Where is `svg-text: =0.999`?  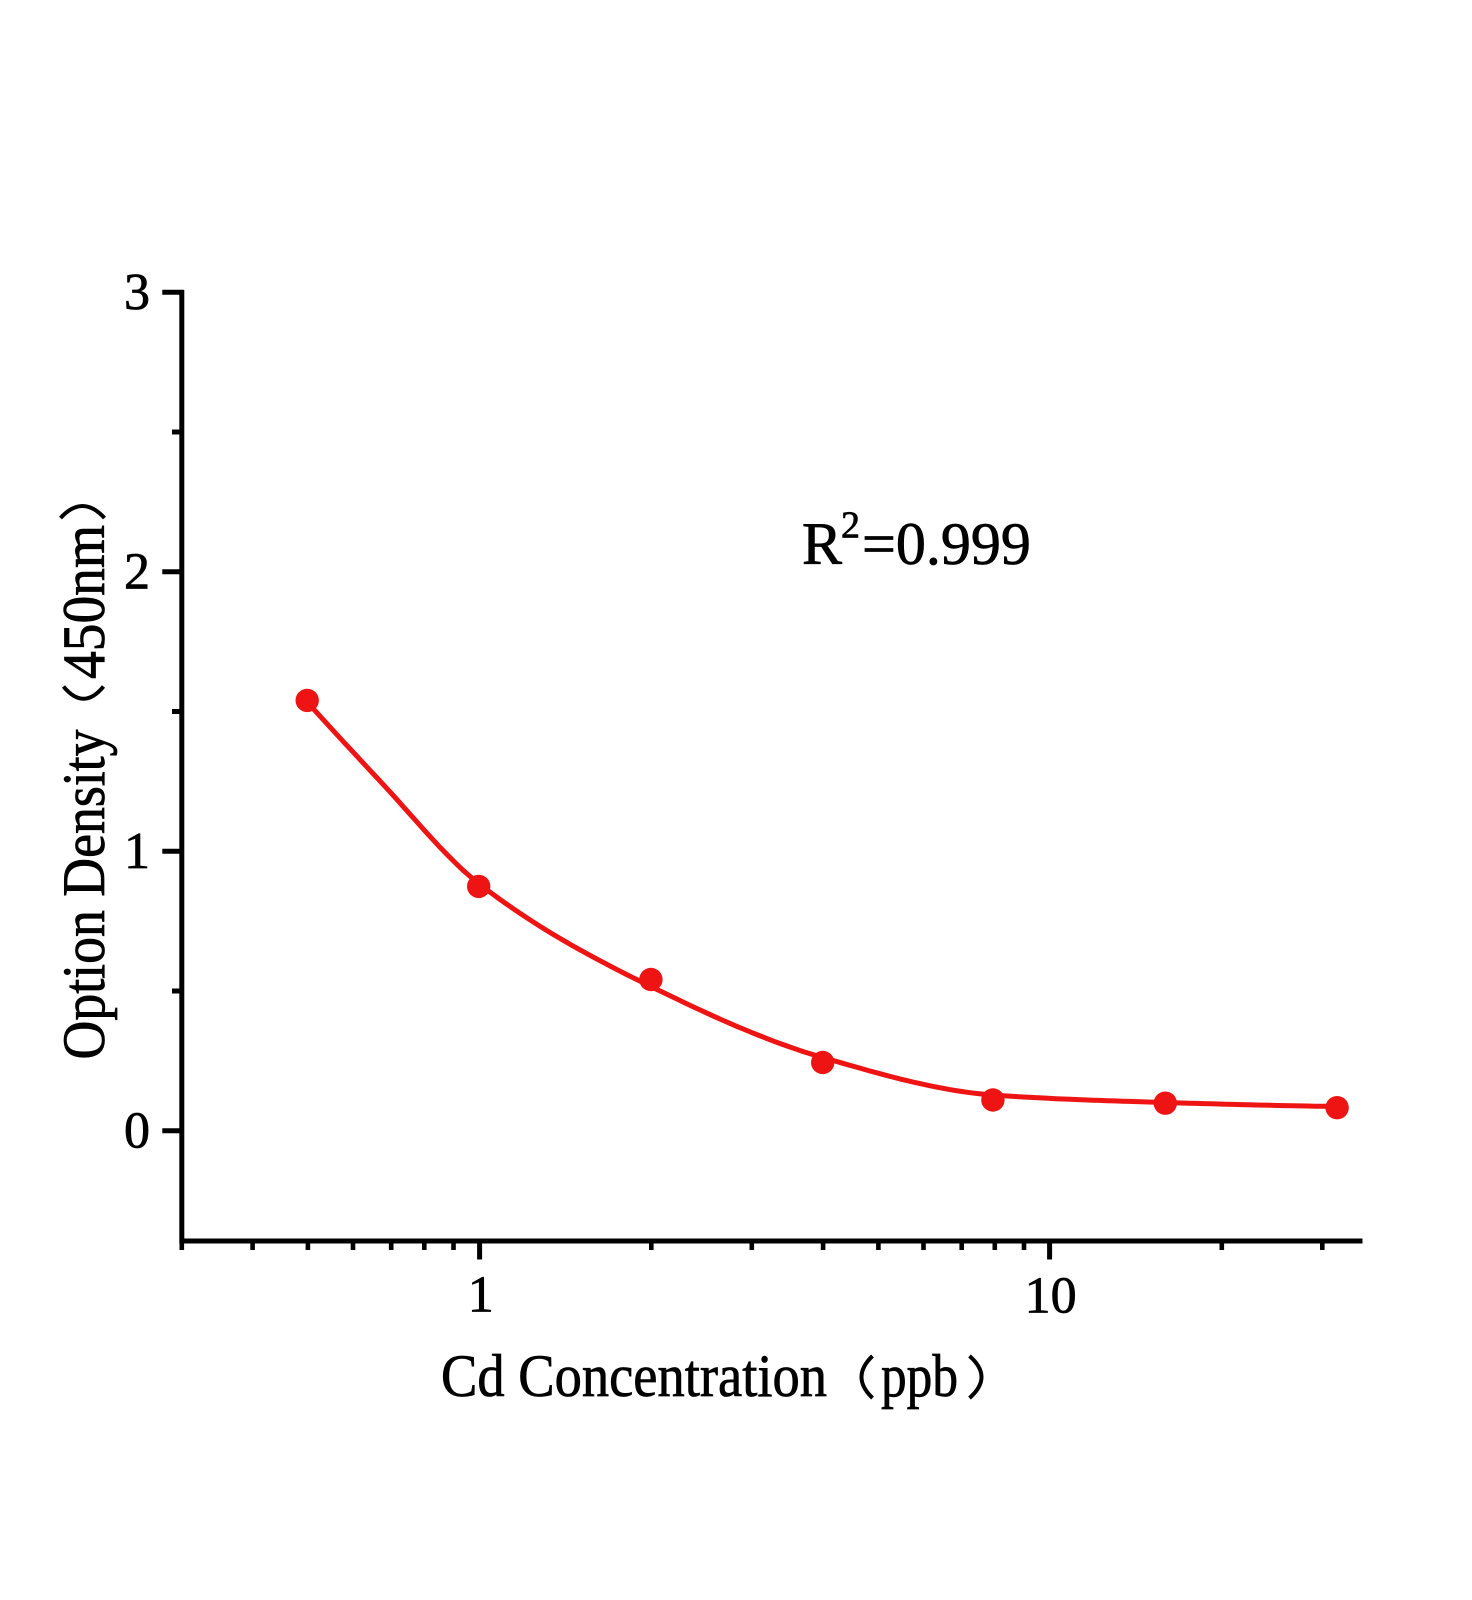
svg-text: =0.999 is located at coordinates (946, 544).